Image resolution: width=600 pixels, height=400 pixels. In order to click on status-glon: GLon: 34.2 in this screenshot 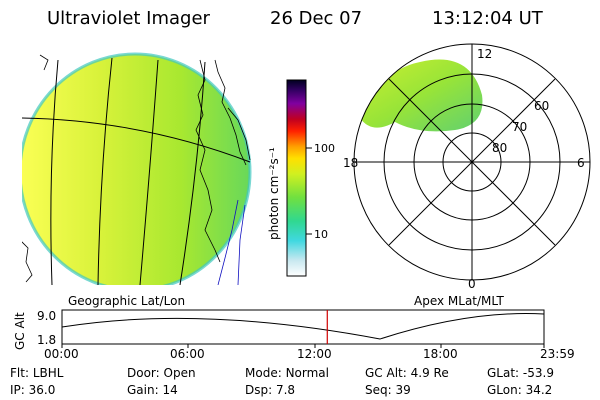, I will do `click(520, 390)`.